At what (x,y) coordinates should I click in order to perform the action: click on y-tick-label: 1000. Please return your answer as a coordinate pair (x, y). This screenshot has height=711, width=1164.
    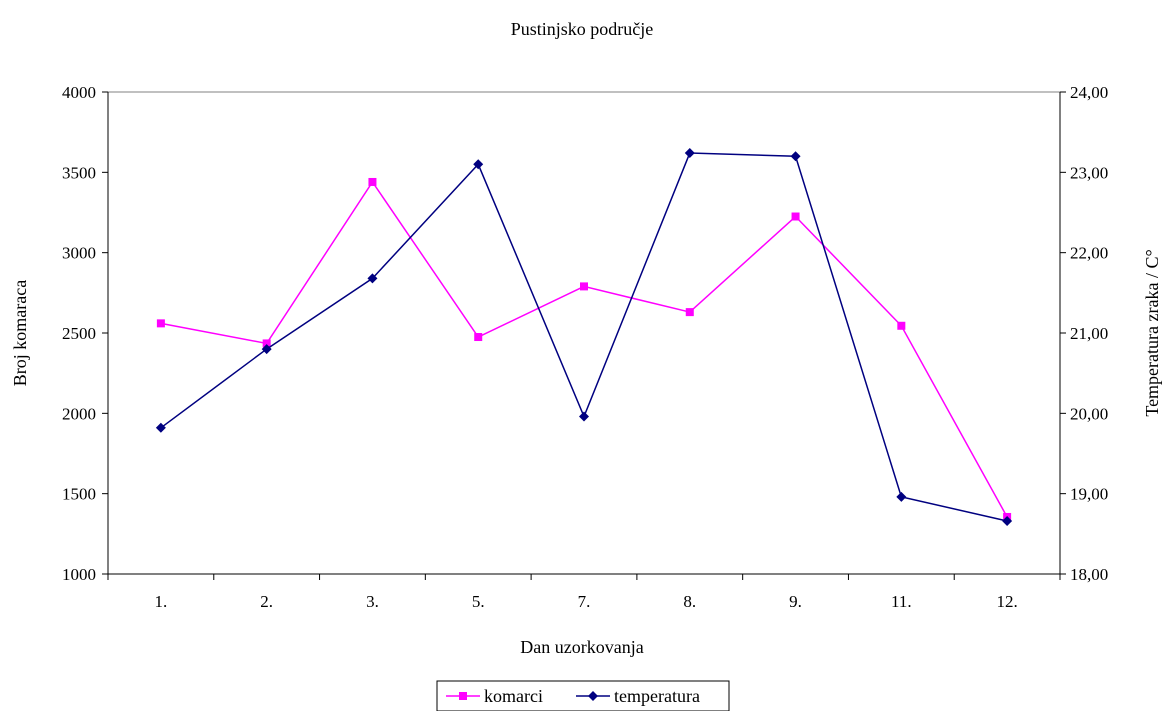
    Looking at the image, I should click on (79, 574).